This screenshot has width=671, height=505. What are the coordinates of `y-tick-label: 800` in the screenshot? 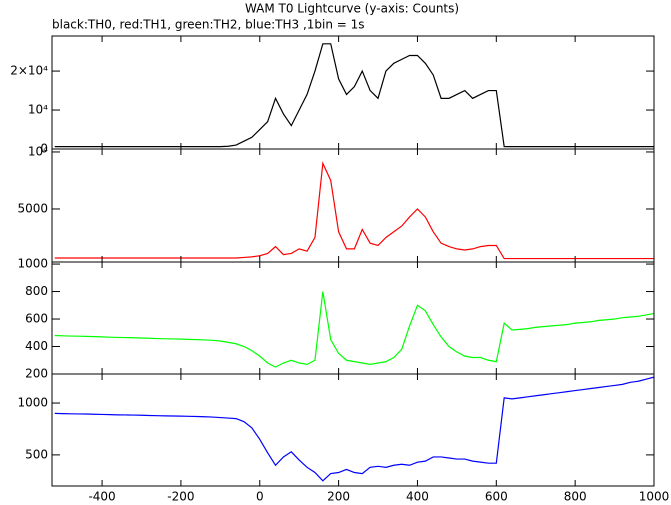 It's located at (36, 291).